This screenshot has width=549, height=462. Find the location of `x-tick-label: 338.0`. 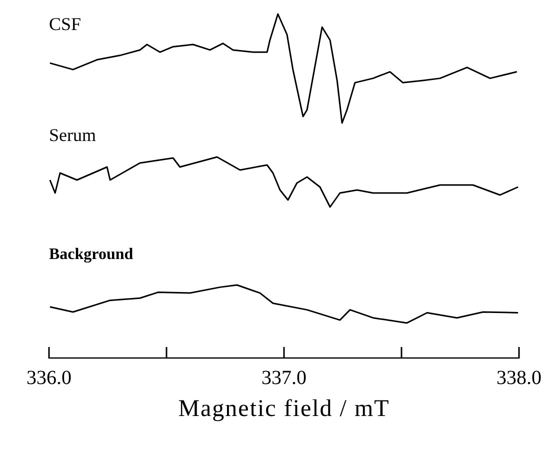

x-tick-label: 338.0 is located at coordinates (519, 378).